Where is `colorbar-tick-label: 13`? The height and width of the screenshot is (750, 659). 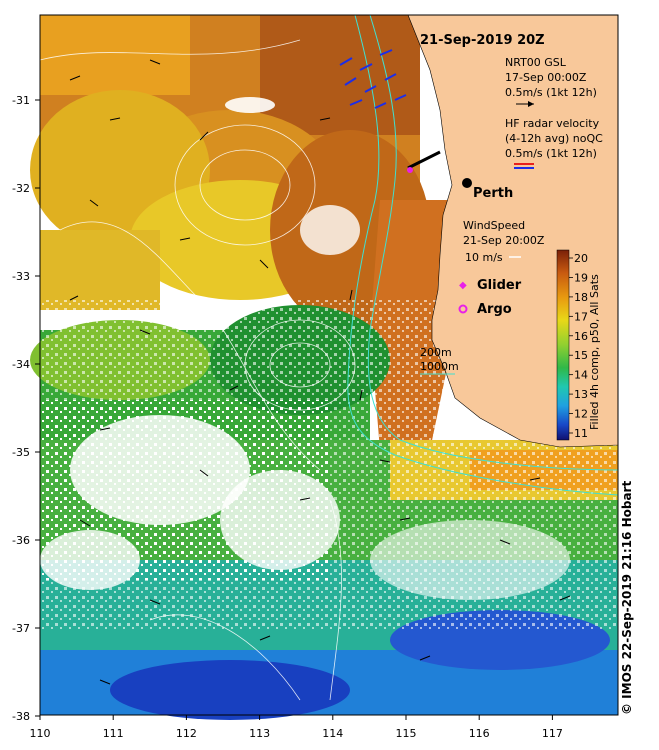
colorbar-tick-label: 13 is located at coordinates (581, 394).